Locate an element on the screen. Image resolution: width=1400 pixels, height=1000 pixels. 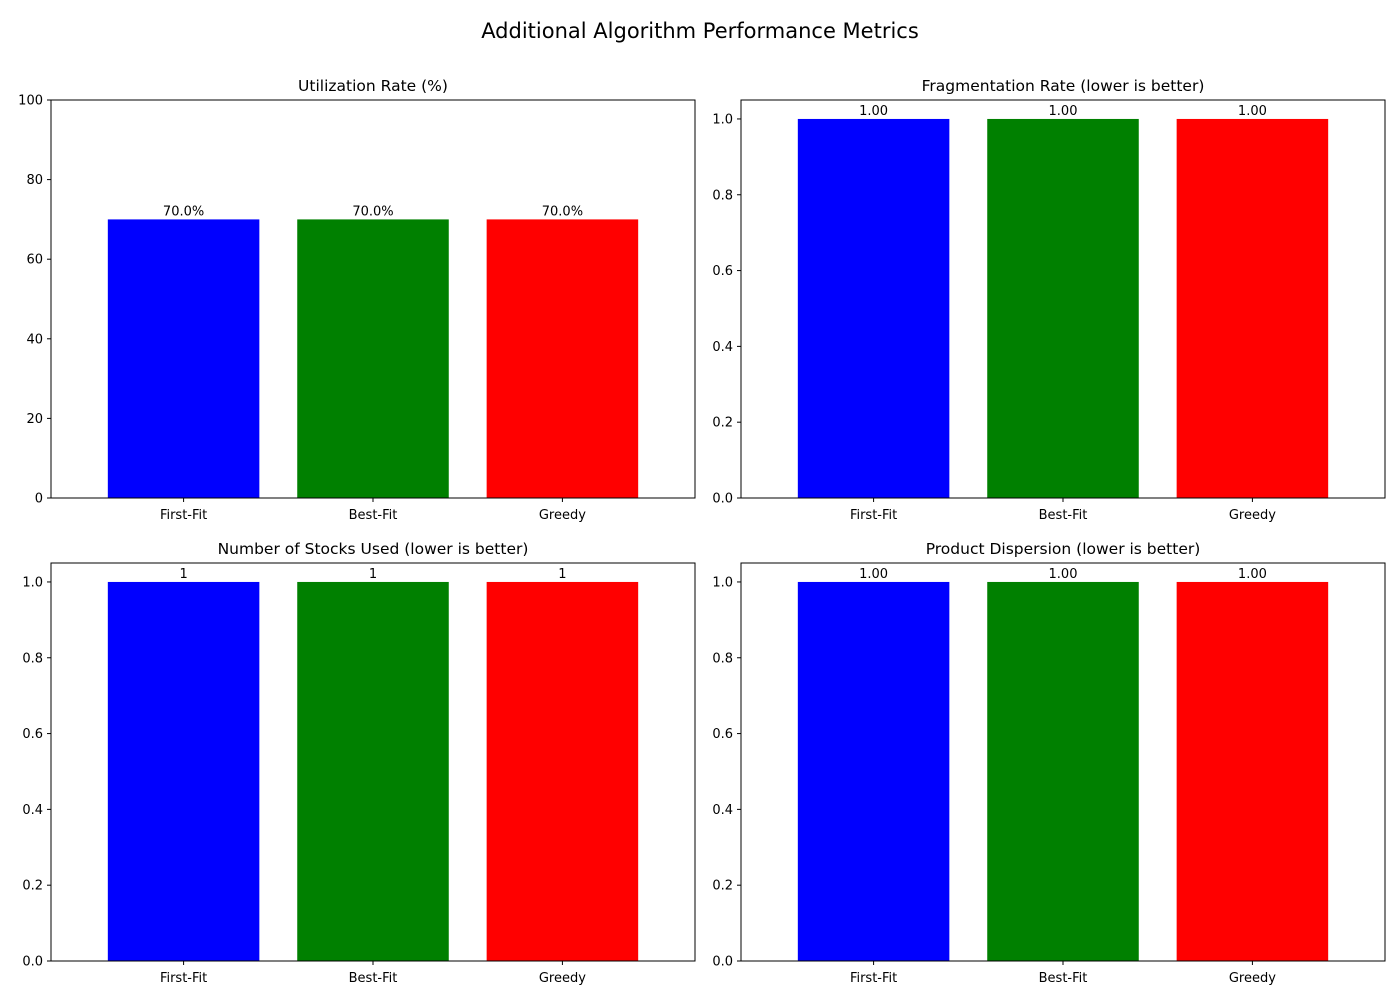
y-tick-label: 40 is located at coordinates (34, 339).